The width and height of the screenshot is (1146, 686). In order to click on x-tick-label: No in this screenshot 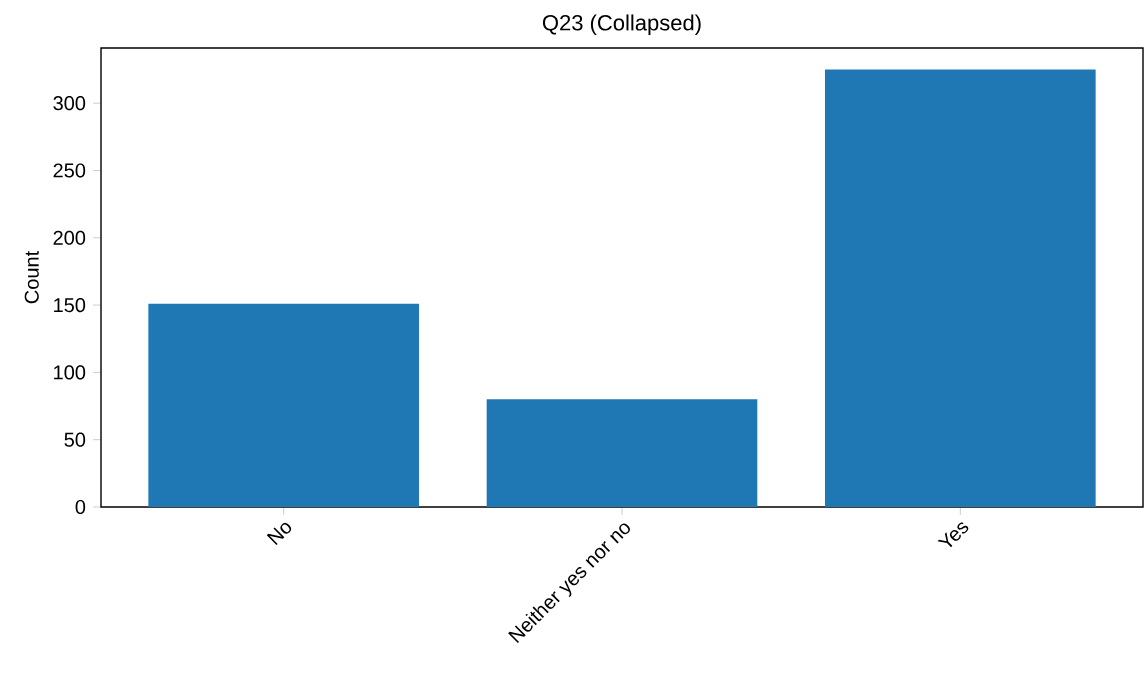, I will do `click(279, 534)`.